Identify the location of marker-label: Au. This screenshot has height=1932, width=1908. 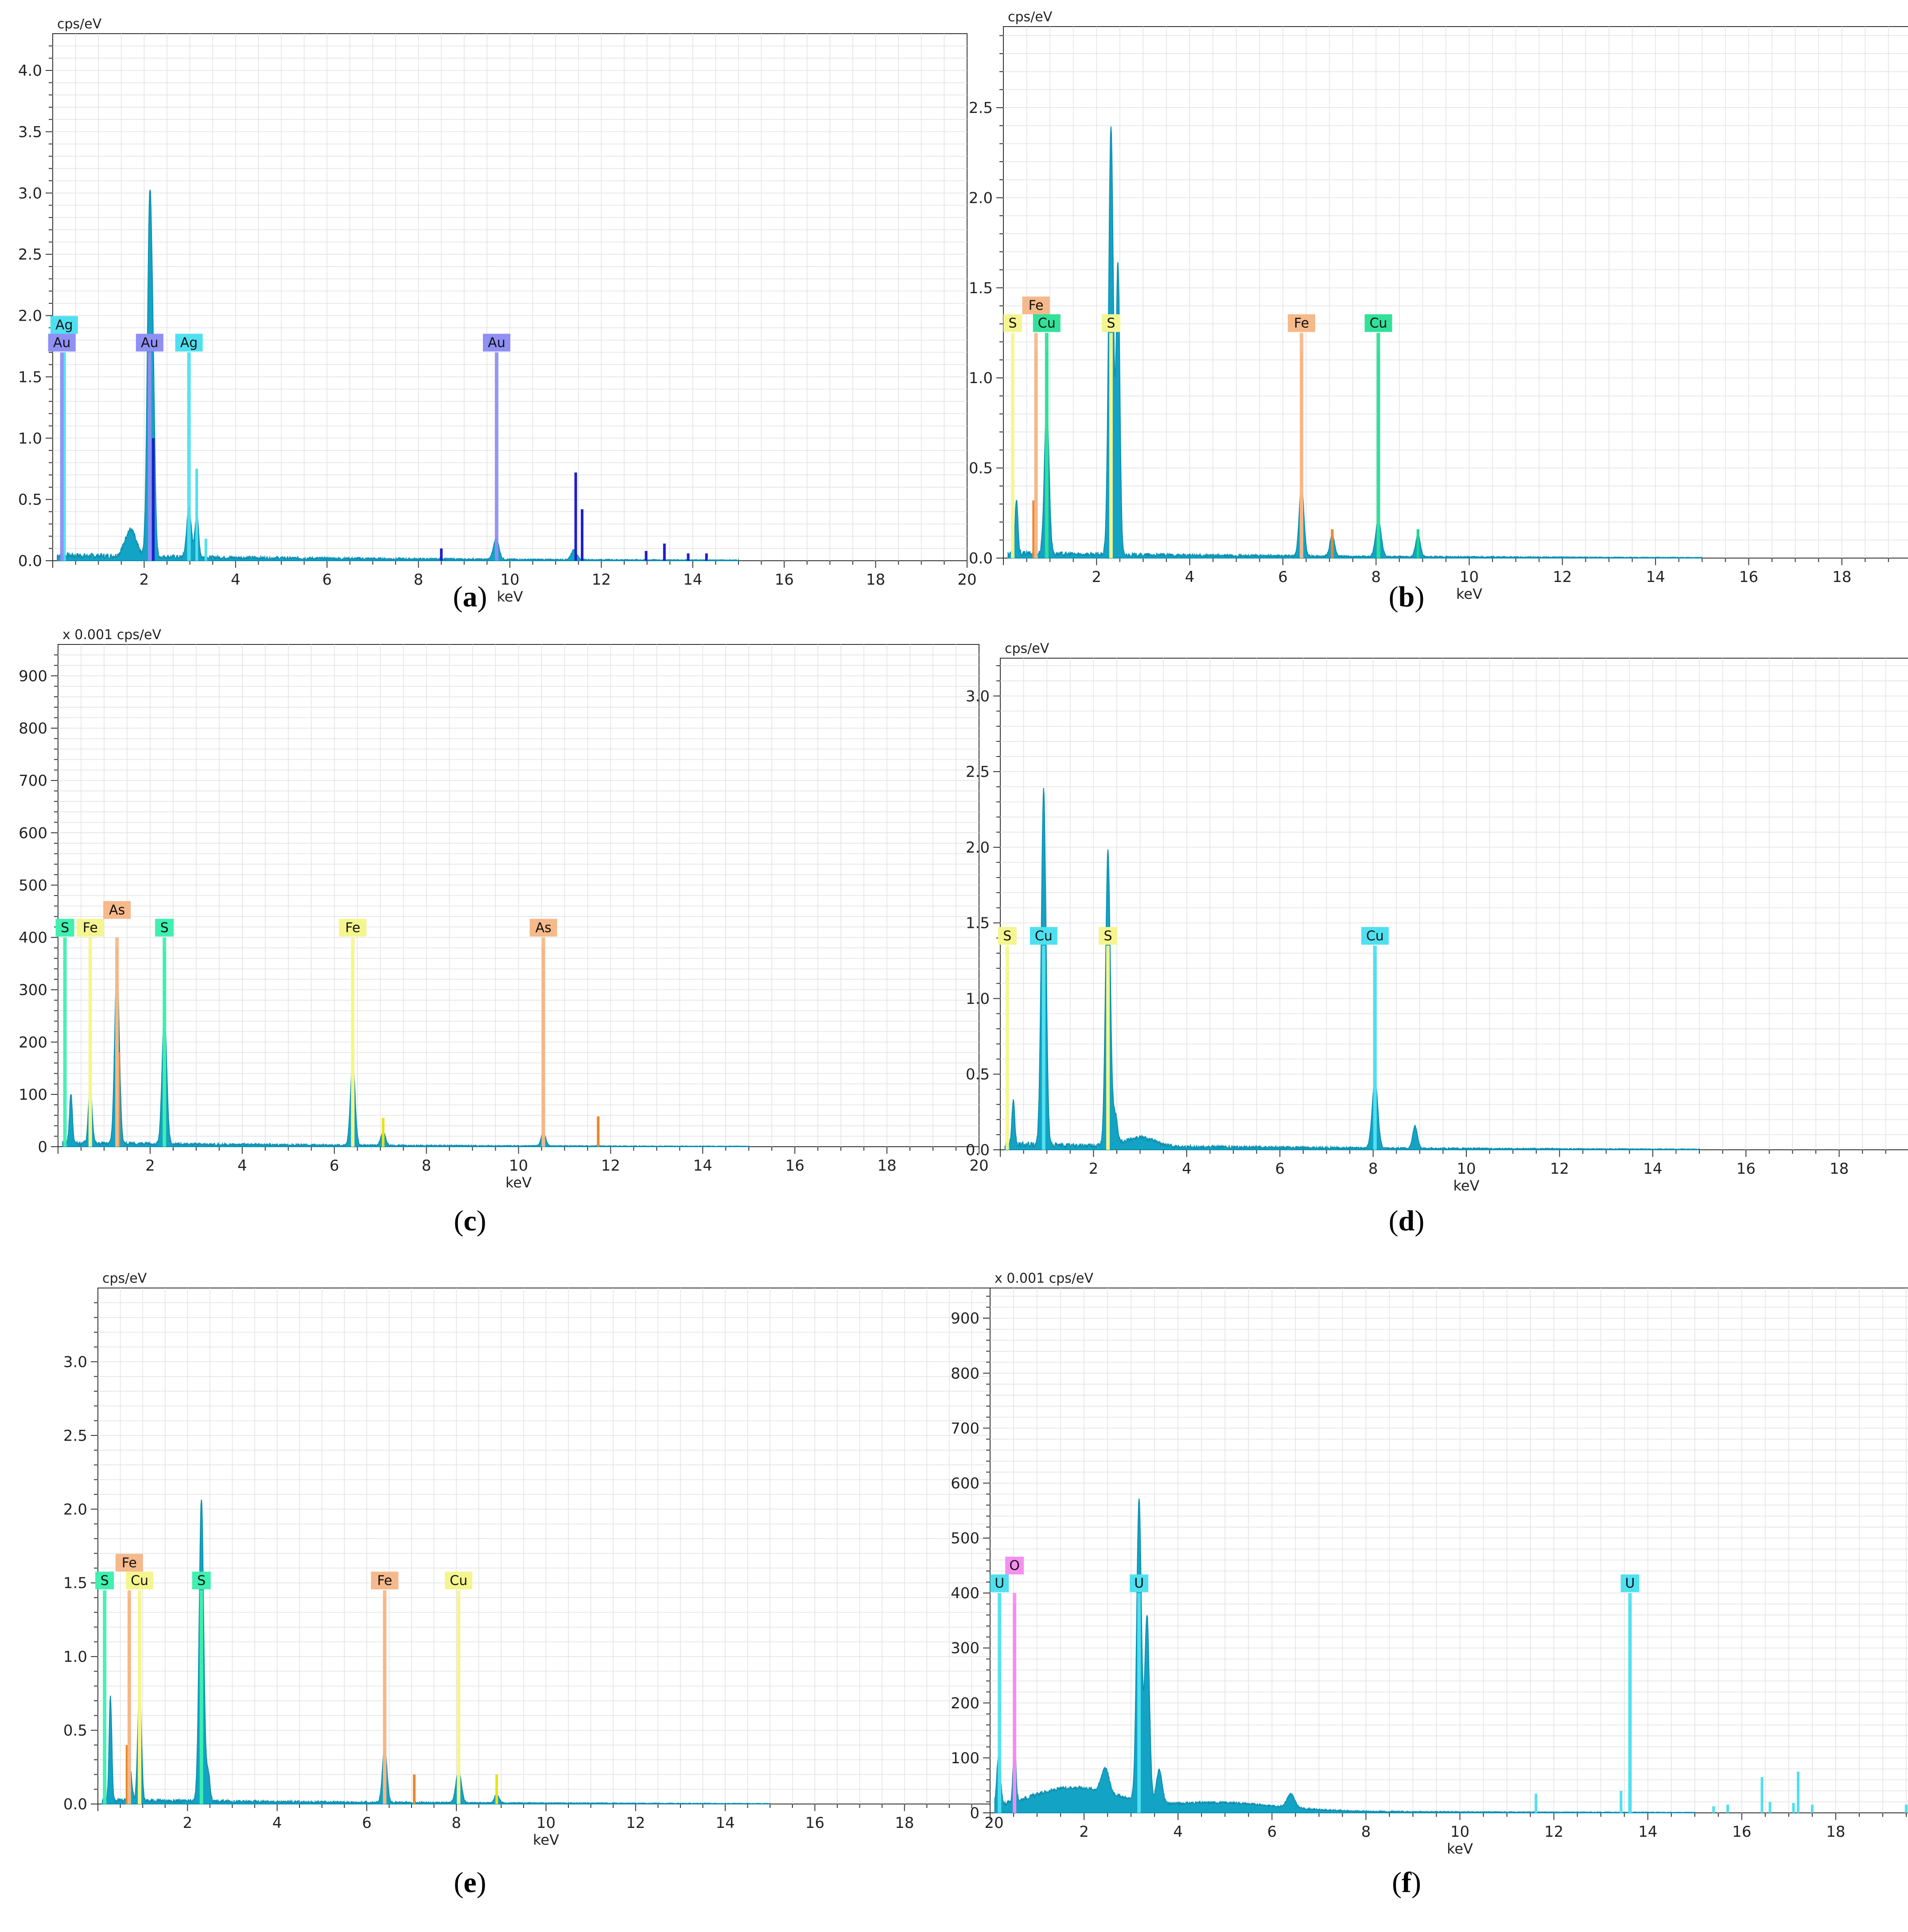
(62, 343).